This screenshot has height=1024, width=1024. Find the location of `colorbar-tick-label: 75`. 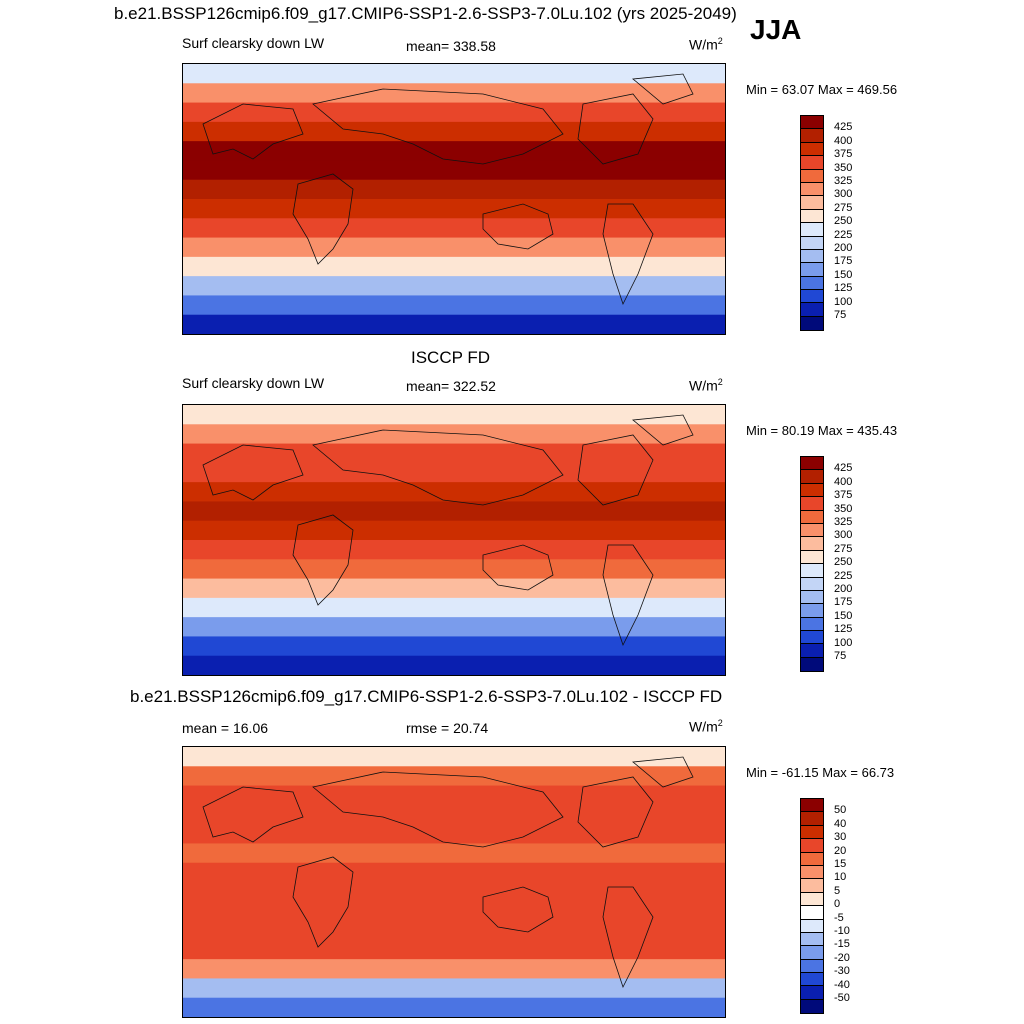

colorbar-tick-label: 75 is located at coordinates (840, 315).